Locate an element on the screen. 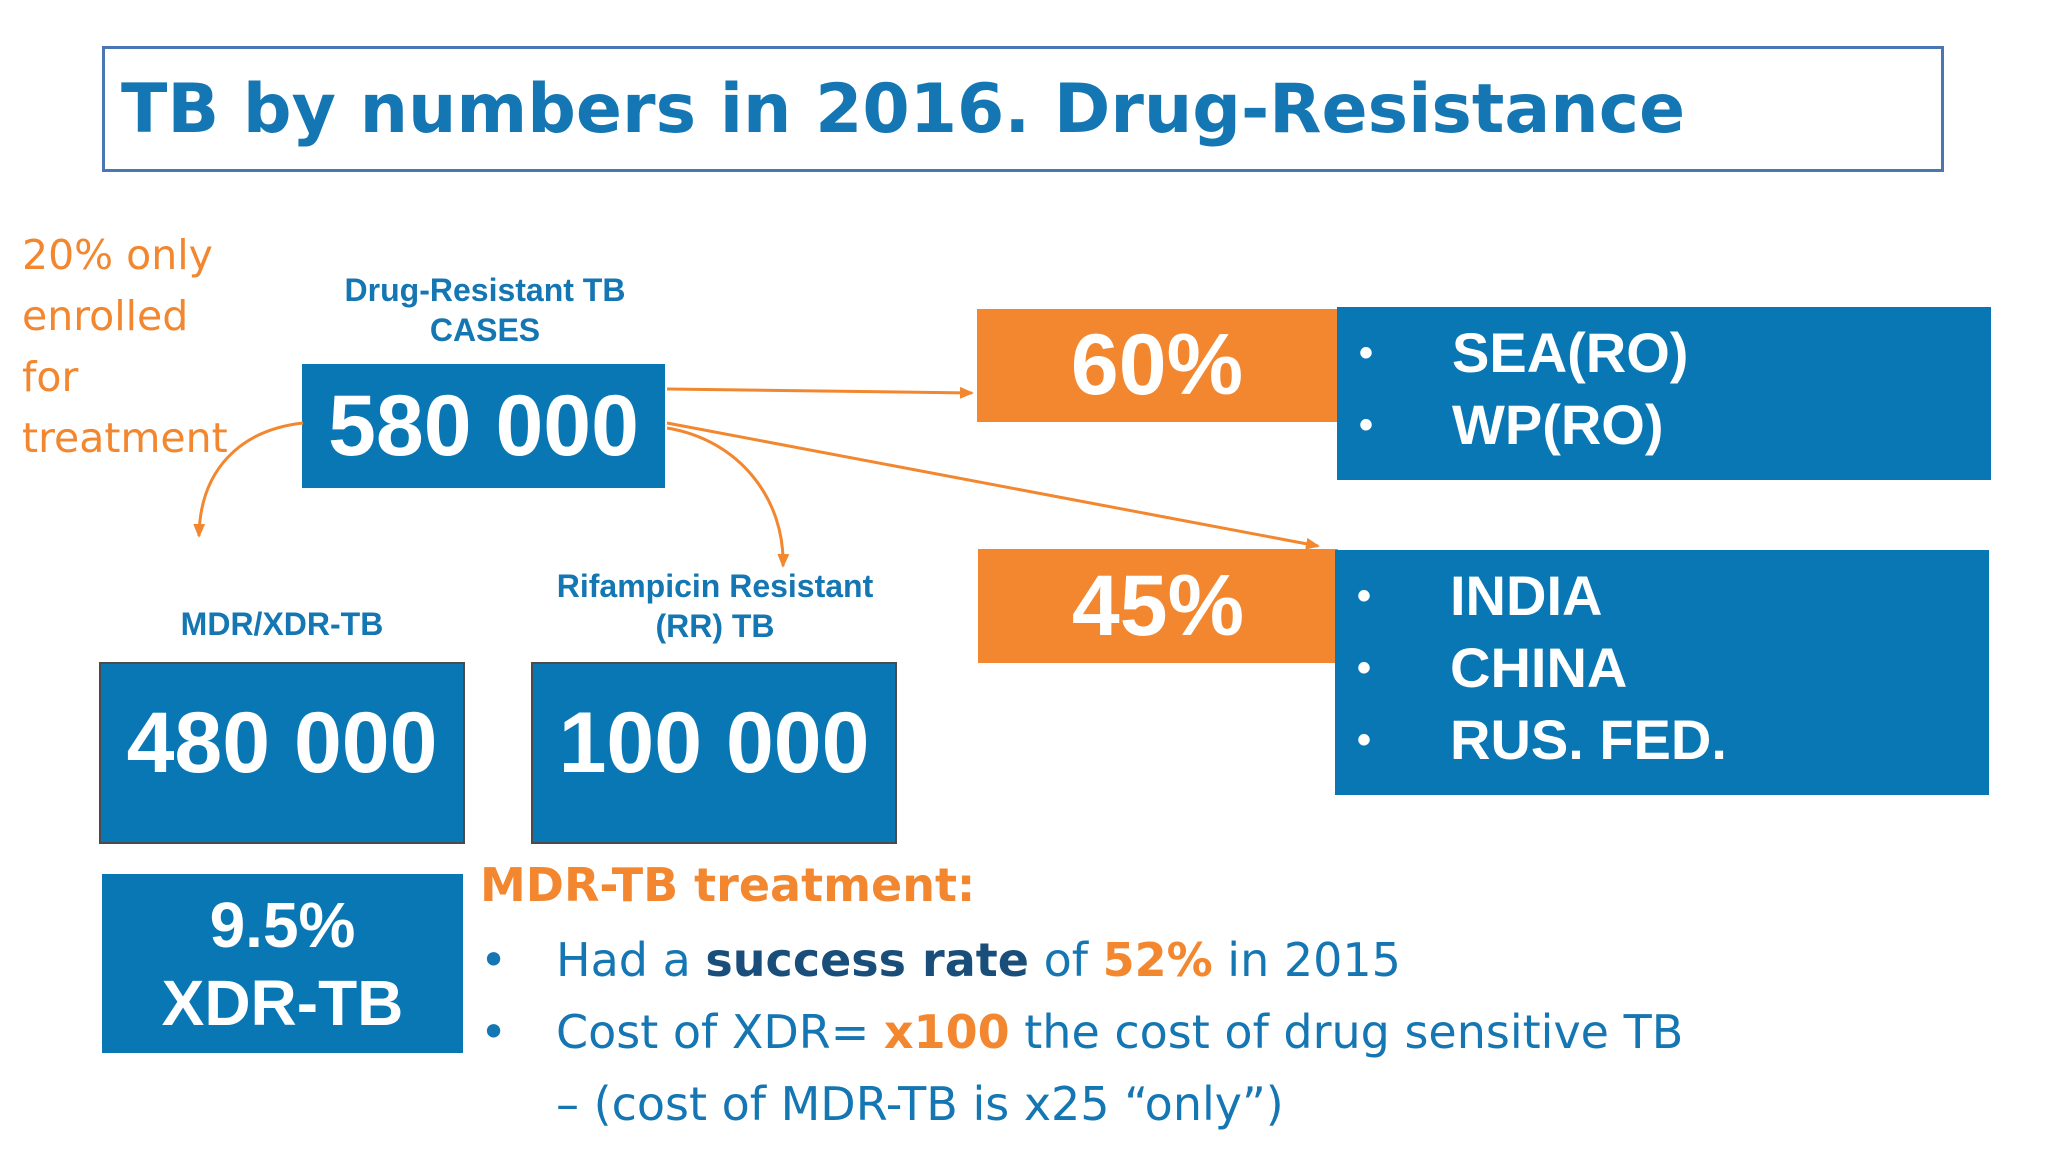  region-list-box-2: INDIA CHINA RUS. FED. is located at coordinates (1662, 672).